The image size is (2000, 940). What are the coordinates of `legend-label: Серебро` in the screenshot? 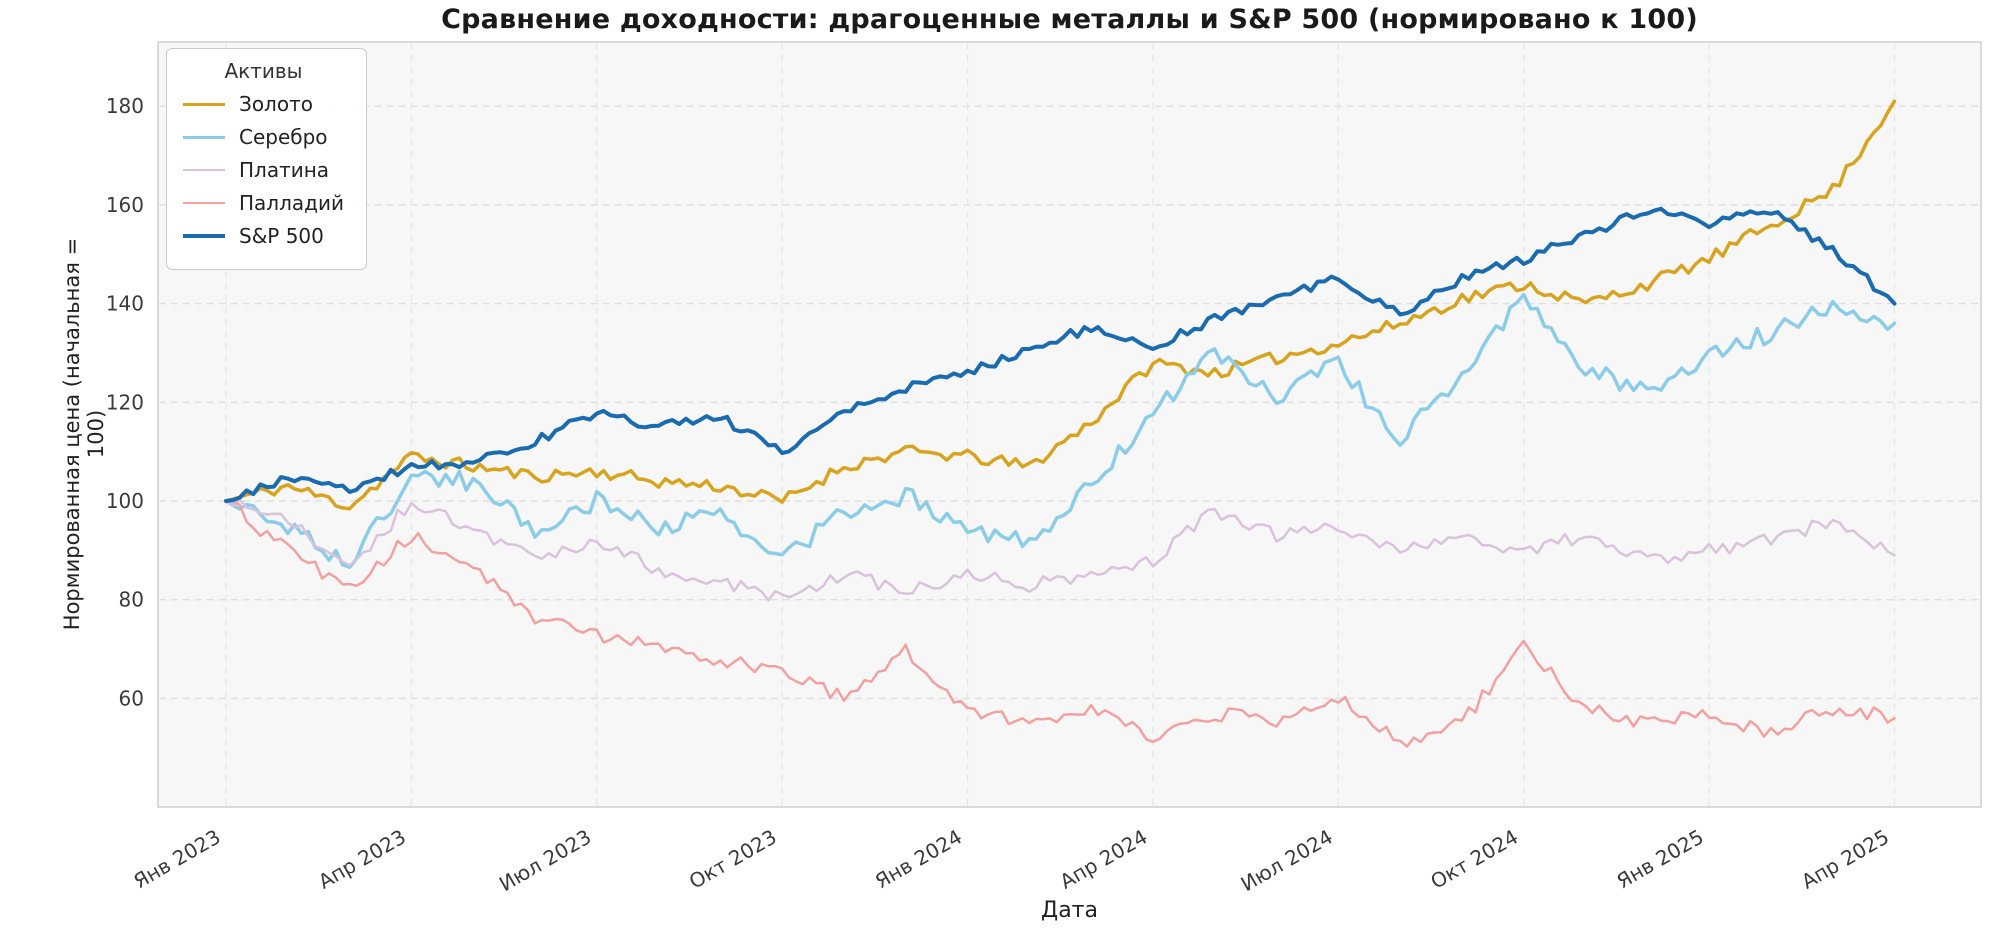 It's located at (283, 137).